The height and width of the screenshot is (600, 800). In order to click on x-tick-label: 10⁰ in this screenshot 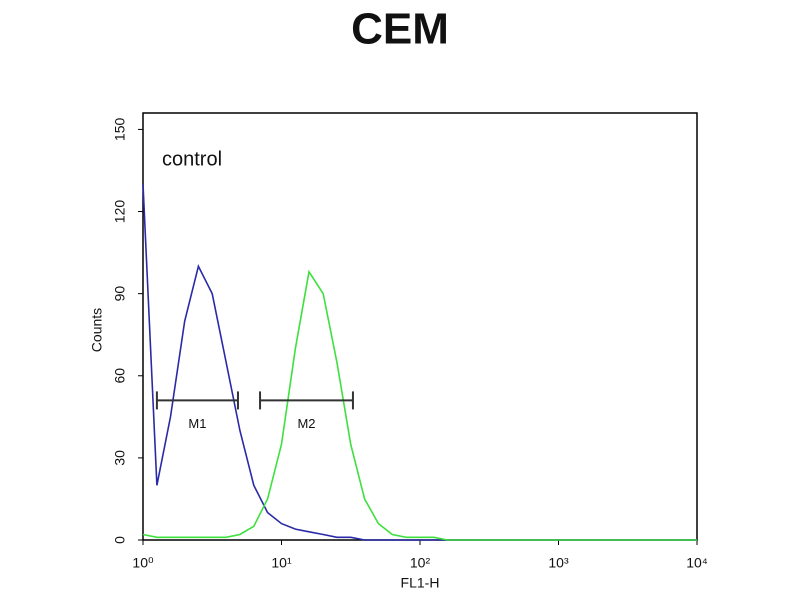, I will do `click(143, 563)`.